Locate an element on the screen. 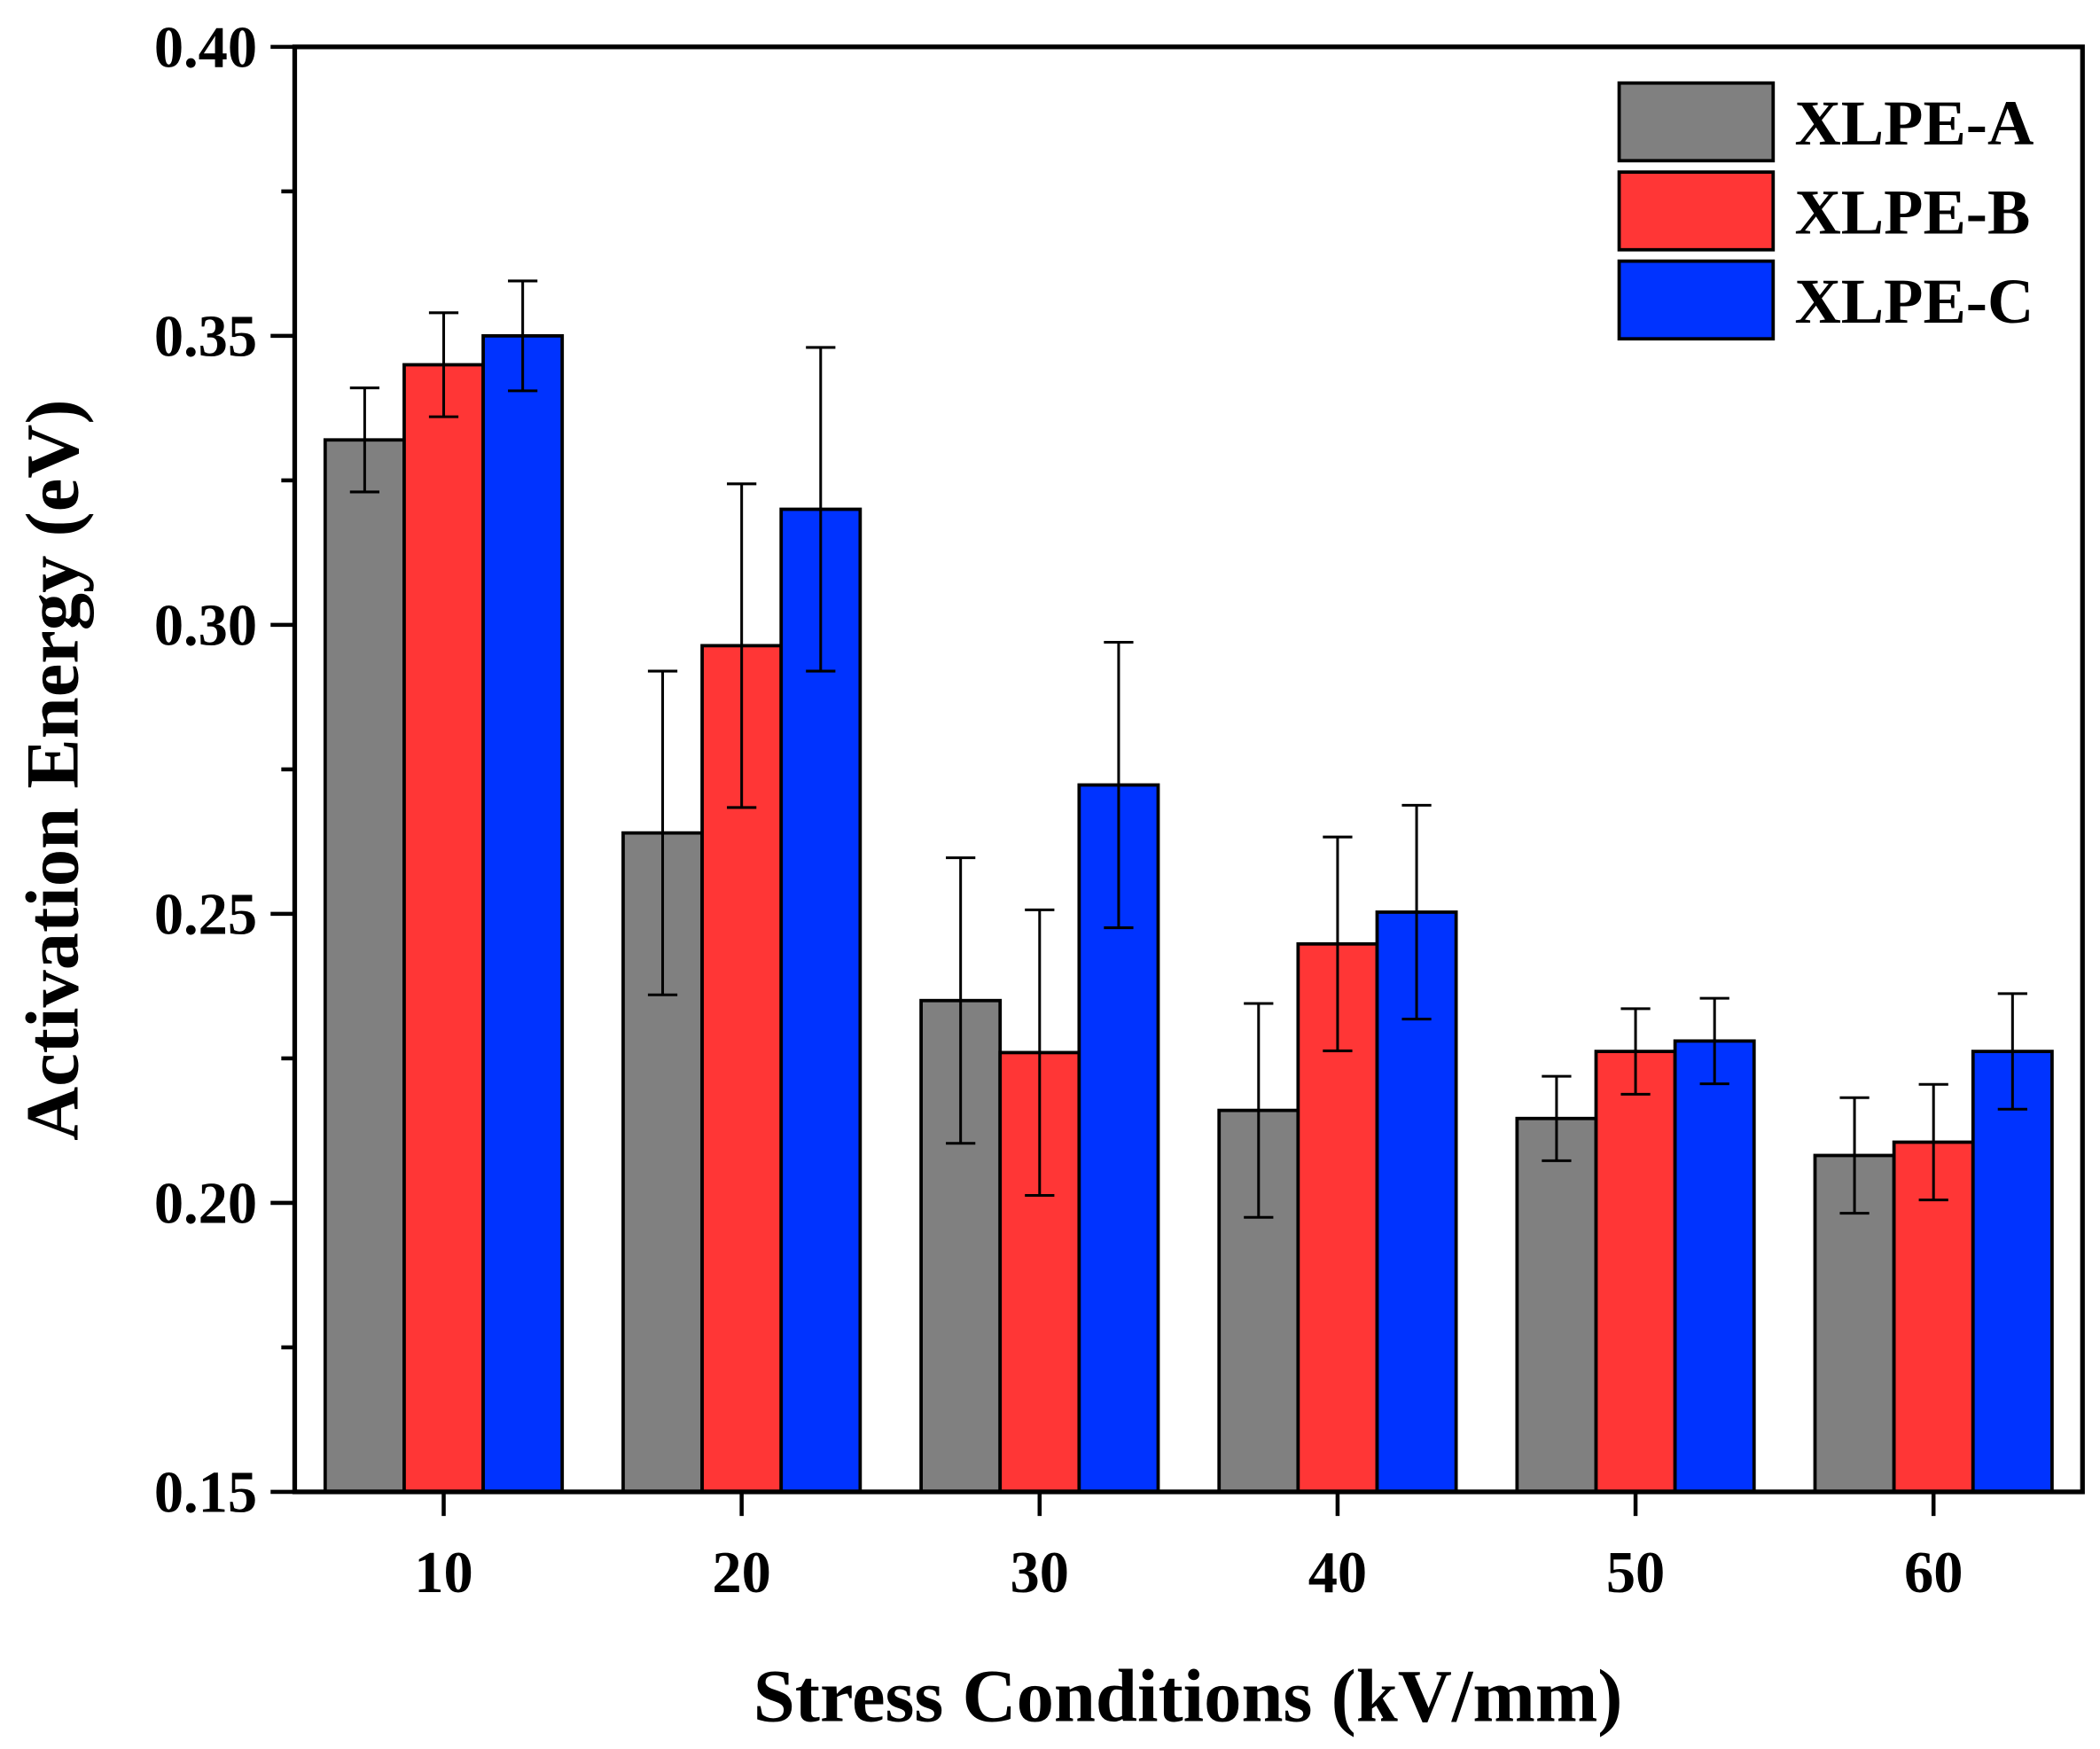 The width and height of the screenshot is (2100, 1749). y-axis-label: Activation Energy (eV) is located at coordinates (53, 769).